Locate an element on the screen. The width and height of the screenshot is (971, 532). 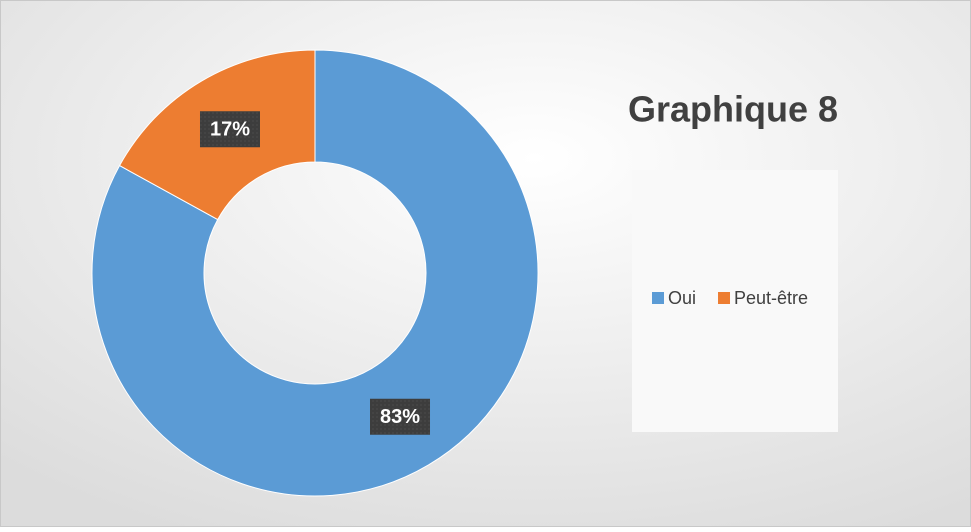
legend-label: Oui is located at coordinates (682, 298).